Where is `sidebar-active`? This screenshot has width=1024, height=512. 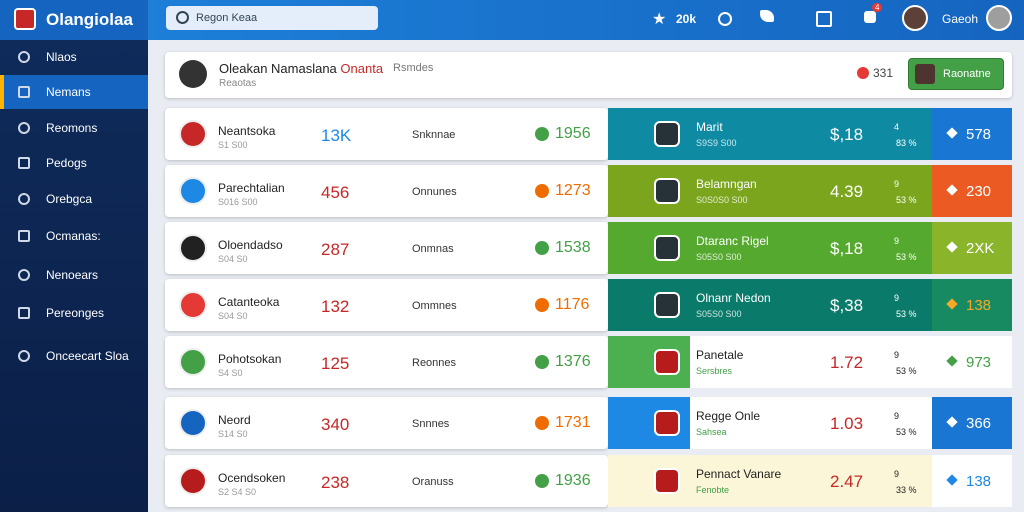
sidebar-active is located at coordinates (74, 92).